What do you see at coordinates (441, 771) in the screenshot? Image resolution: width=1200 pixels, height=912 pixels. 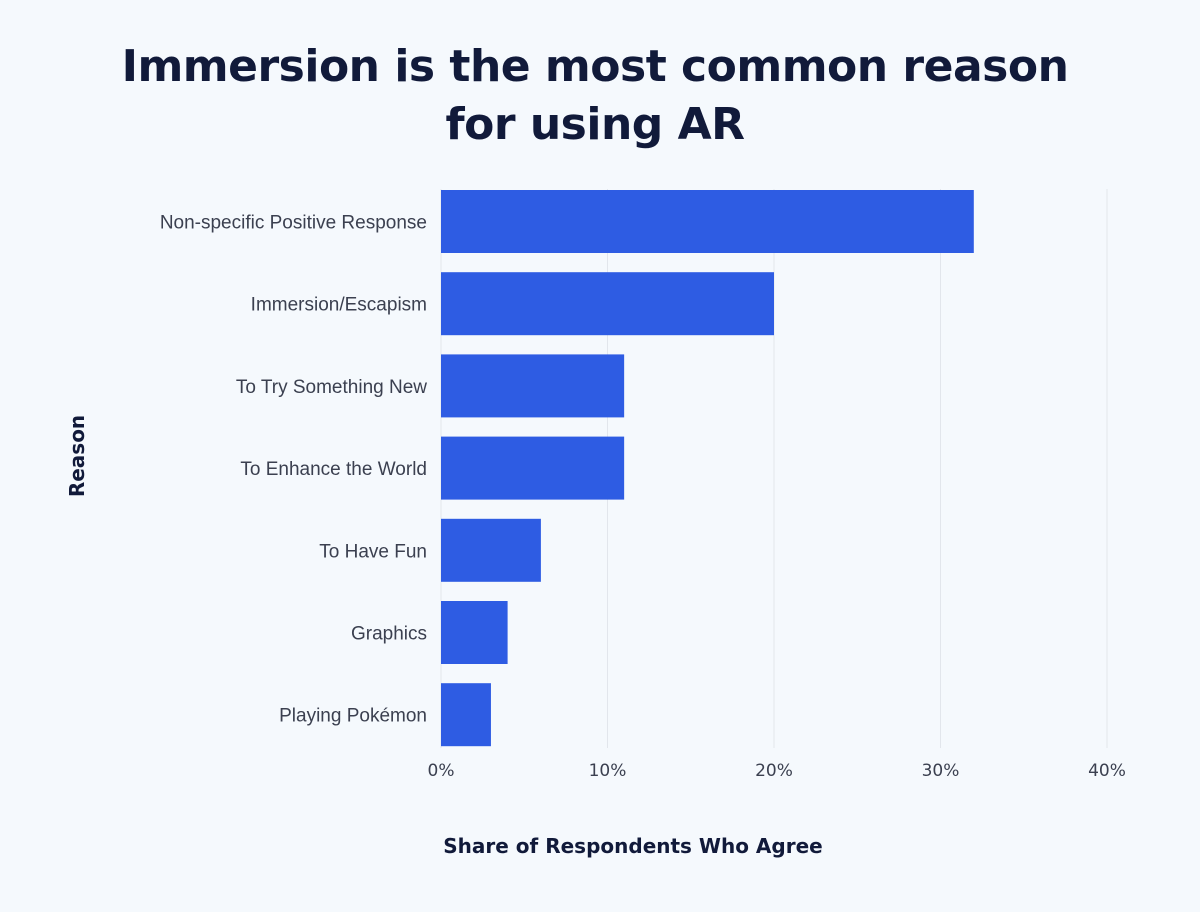 I see `x-tick-label: 0%` at bounding box center [441, 771].